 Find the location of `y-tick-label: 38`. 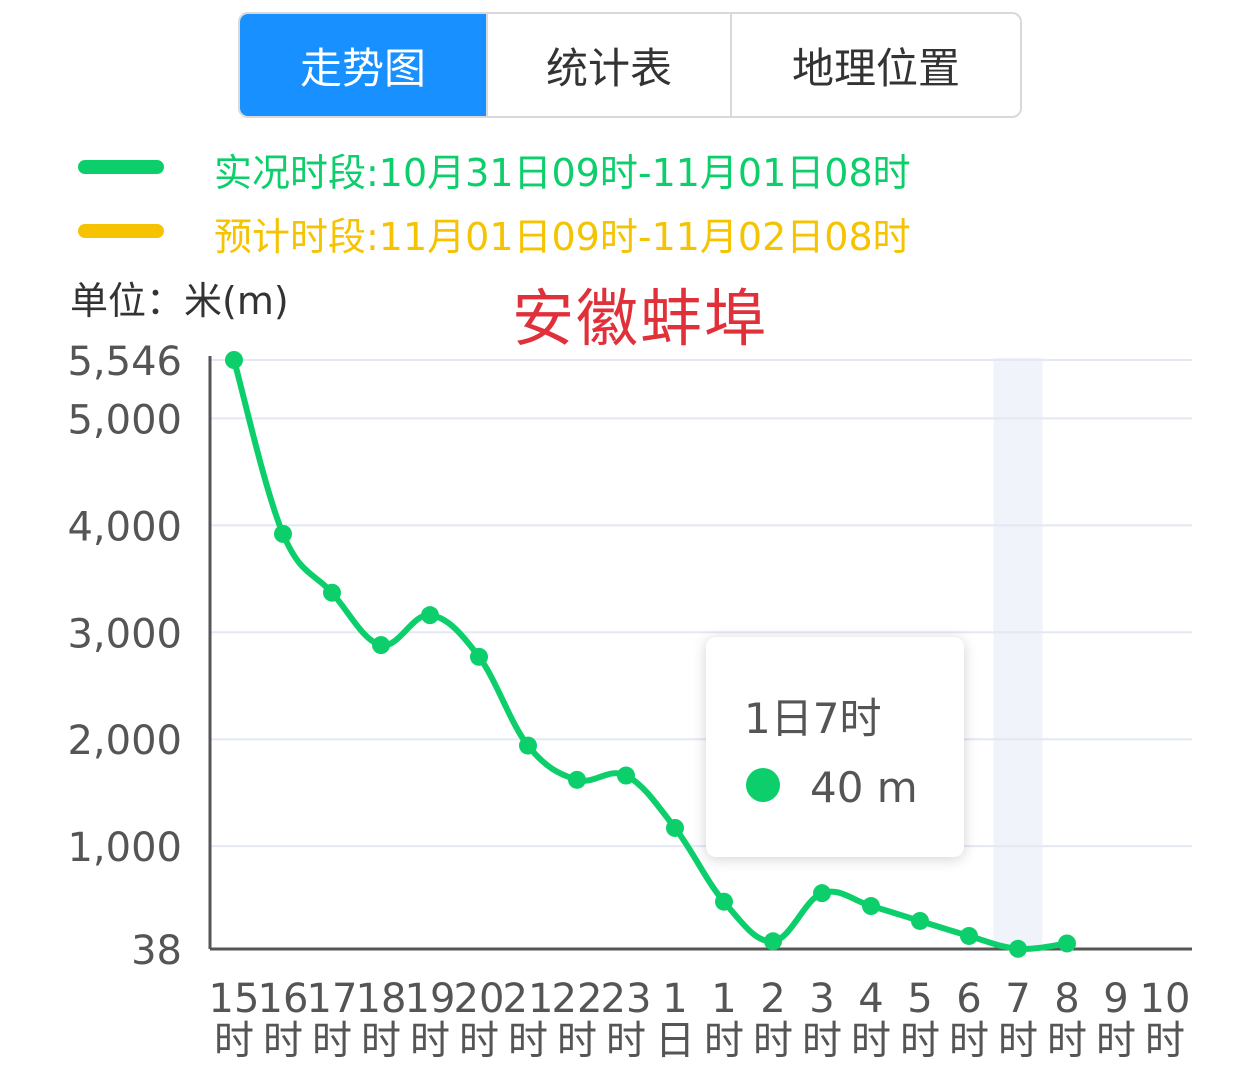

y-tick-label: 38 is located at coordinates (156, 951).